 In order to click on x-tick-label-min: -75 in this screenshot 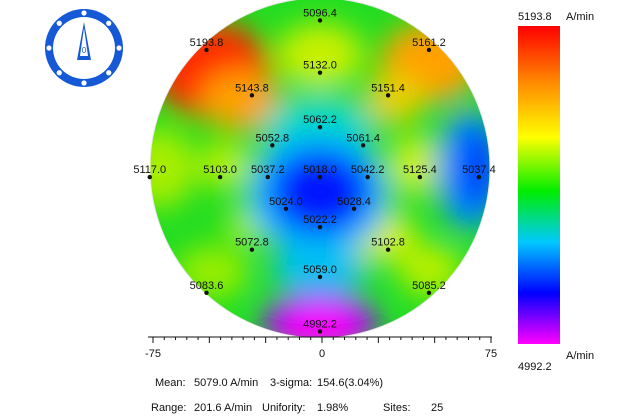, I will do `click(153, 354)`.